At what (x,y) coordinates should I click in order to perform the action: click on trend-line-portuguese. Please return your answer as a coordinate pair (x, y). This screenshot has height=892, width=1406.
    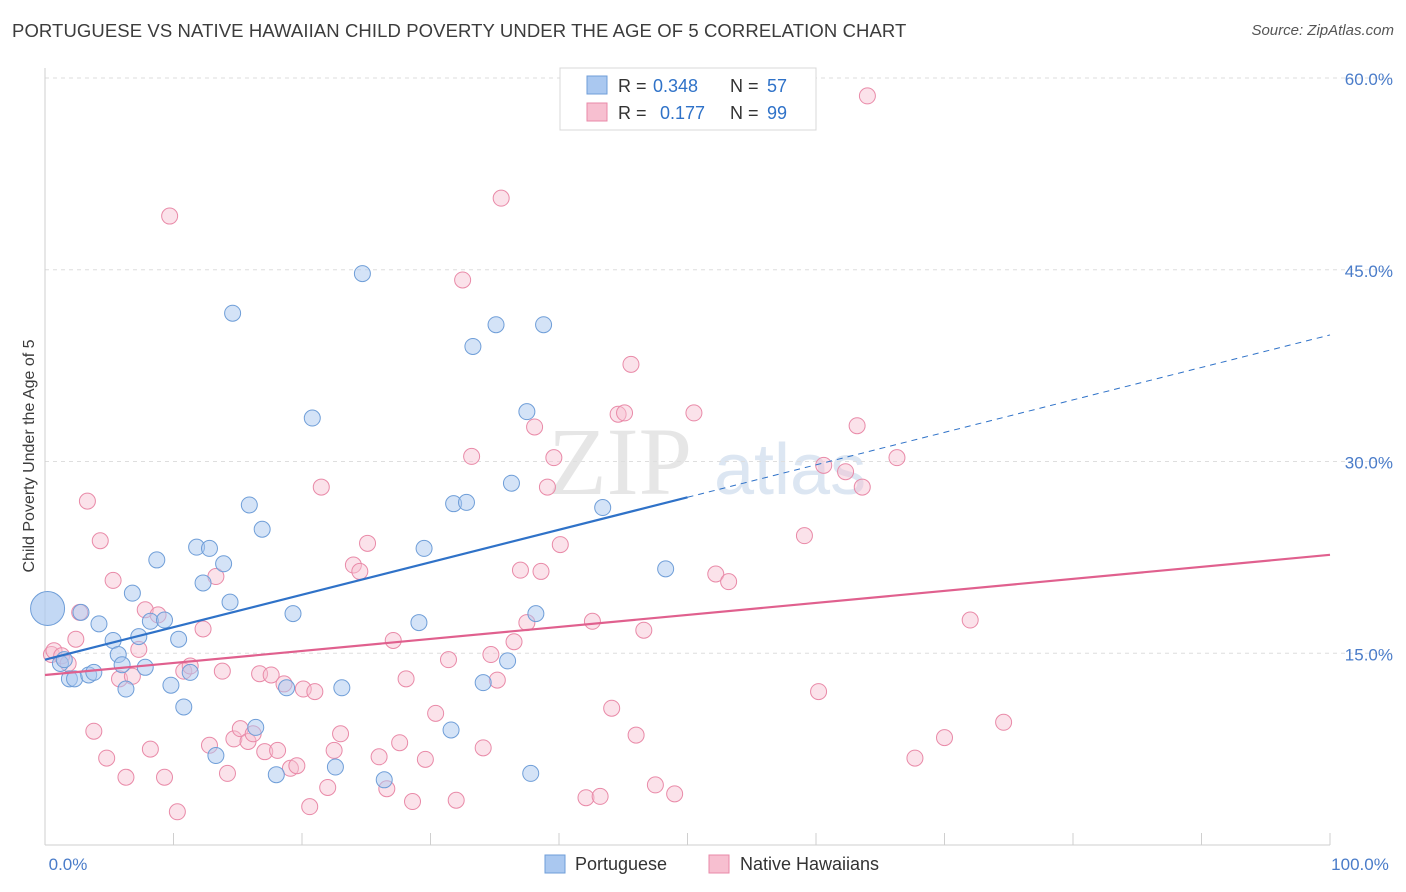
    Looking at the image, I should click on (366, 578).